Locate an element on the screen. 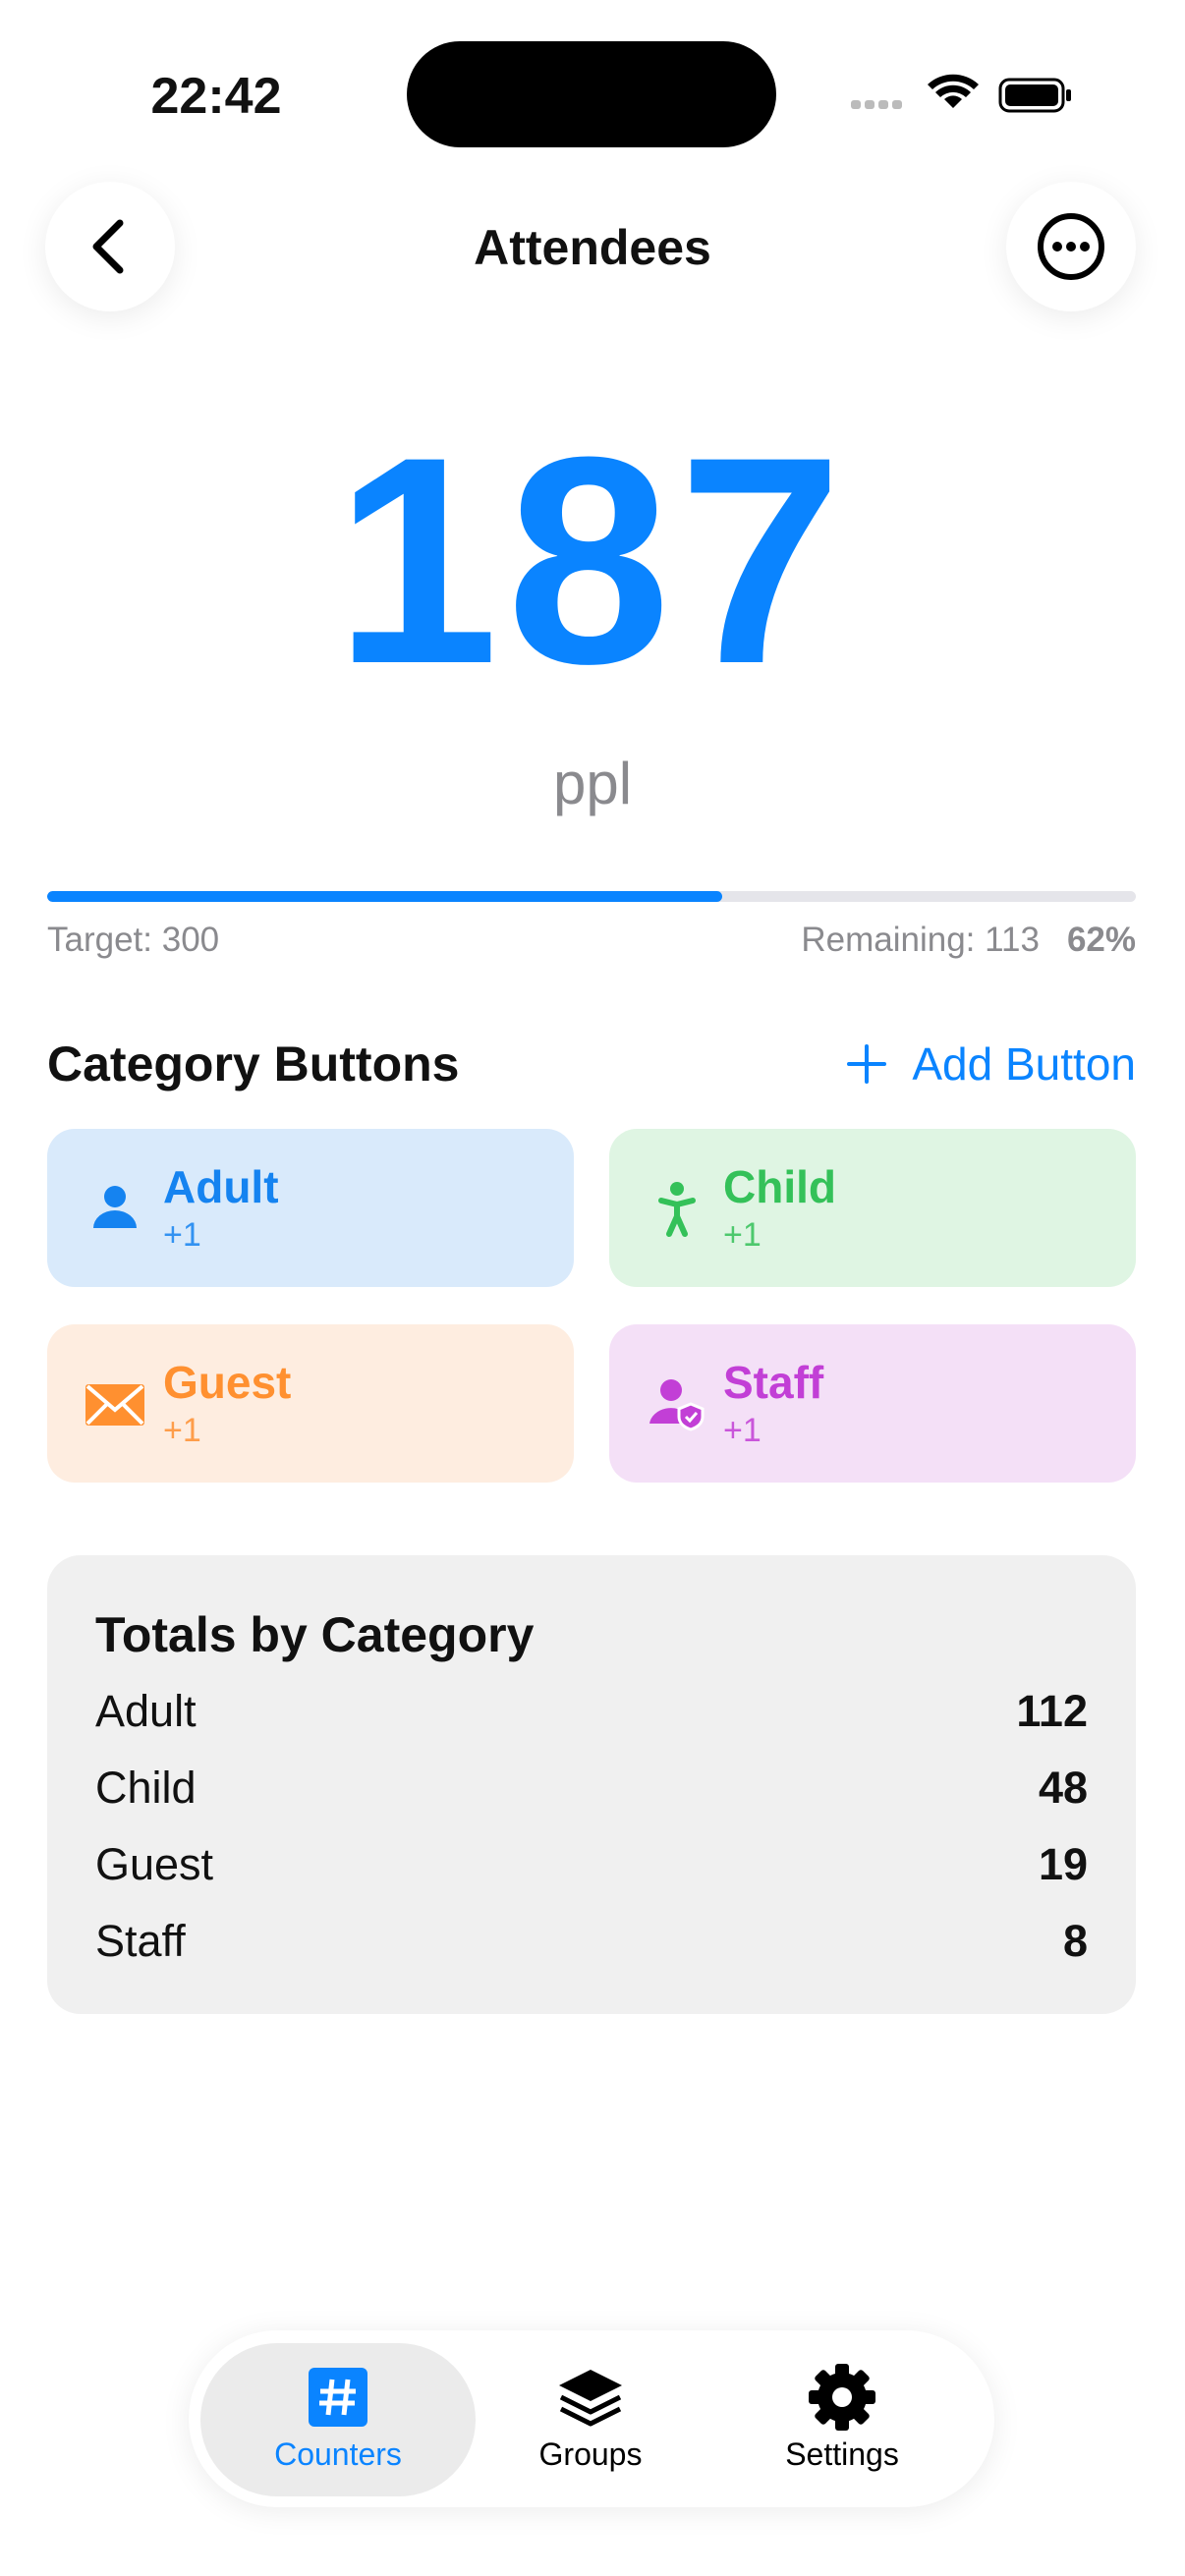  counters-icon is located at coordinates (338, 2397).